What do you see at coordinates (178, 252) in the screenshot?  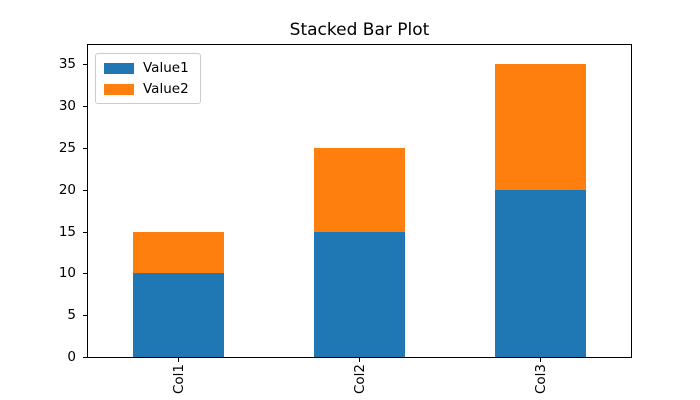 I see `bar-segment-col1-value2` at bounding box center [178, 252].